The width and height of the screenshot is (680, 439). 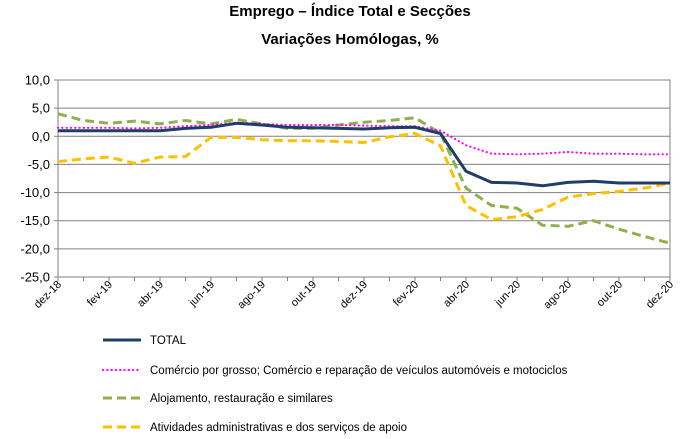 What do you see at coordinates (150, 294) in the screenshot?
I see `x-tick-label: abr-19` at bounding box center [150, 294].